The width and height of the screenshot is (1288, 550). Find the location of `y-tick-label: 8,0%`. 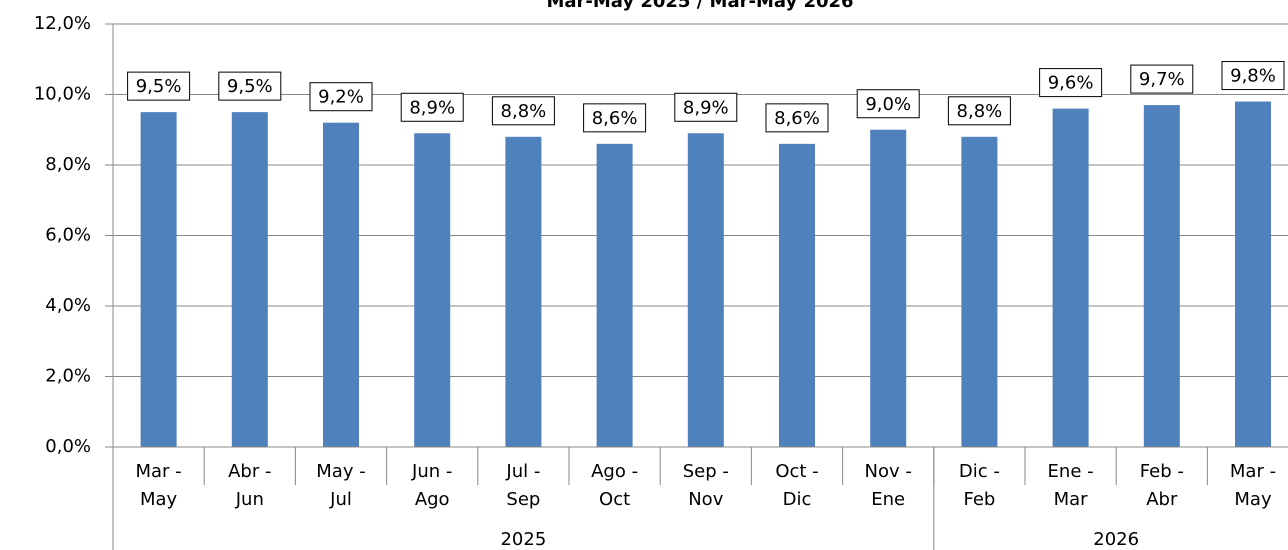

y-tick-label: 8,0% is located at coordinates (68, 164).